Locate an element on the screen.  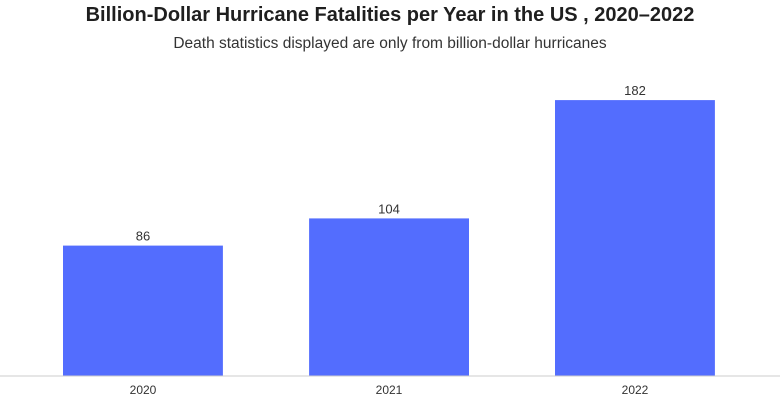
x-tick-label-2022: 2022 is located at coordinates (635, 390).